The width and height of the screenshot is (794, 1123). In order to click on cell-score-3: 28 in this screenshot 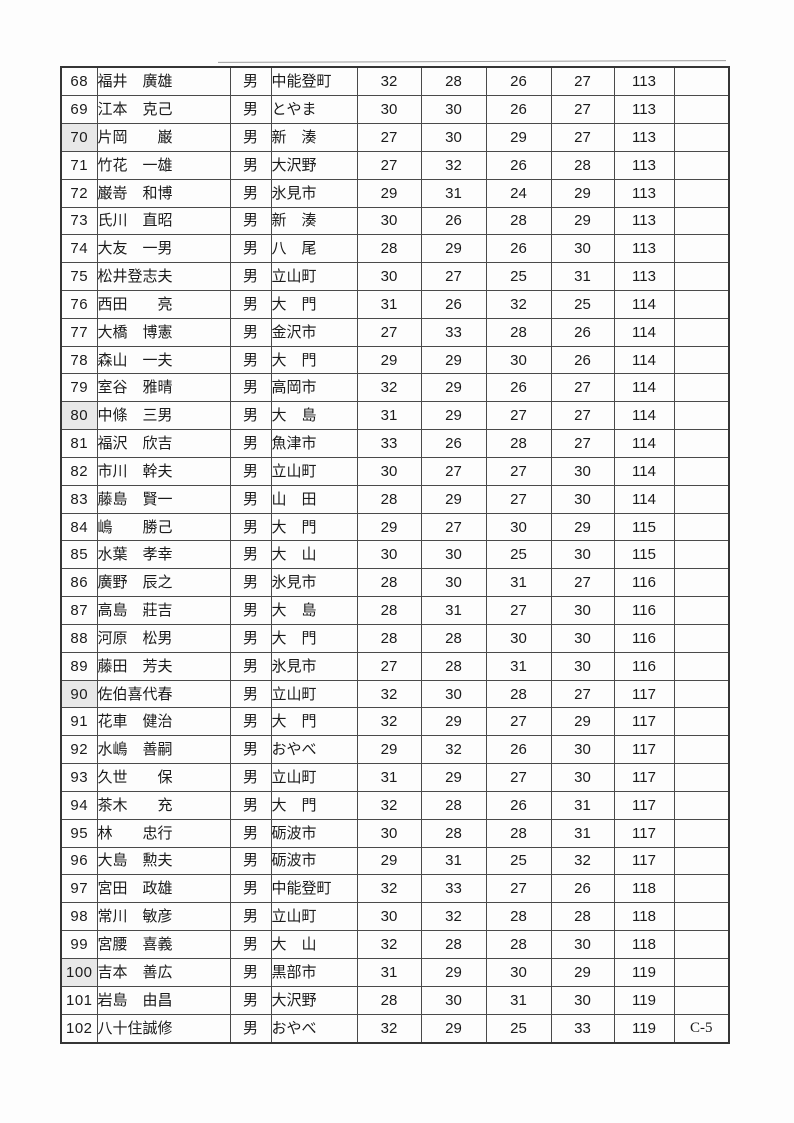, I will do `click(518, 443)`.